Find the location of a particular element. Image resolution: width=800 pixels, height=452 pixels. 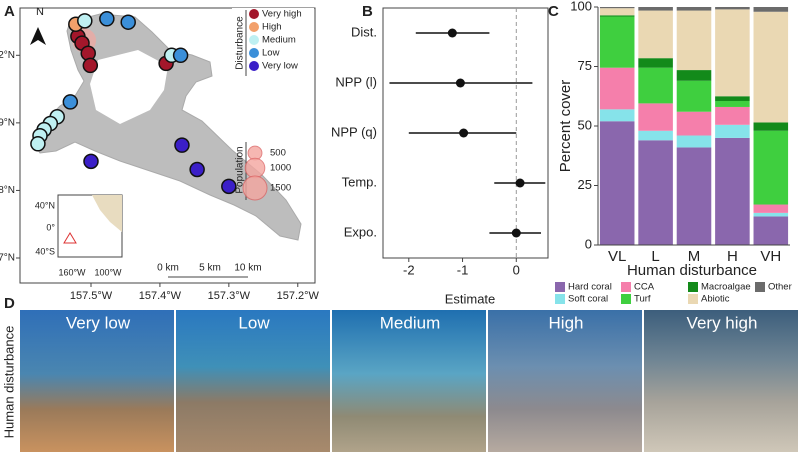

x-tick-label: H is located at coordinates (732, 256).